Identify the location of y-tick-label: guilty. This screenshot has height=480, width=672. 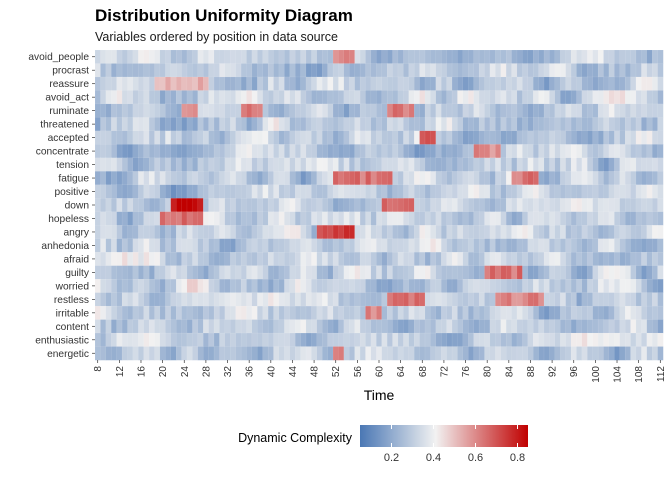
(77, 273).